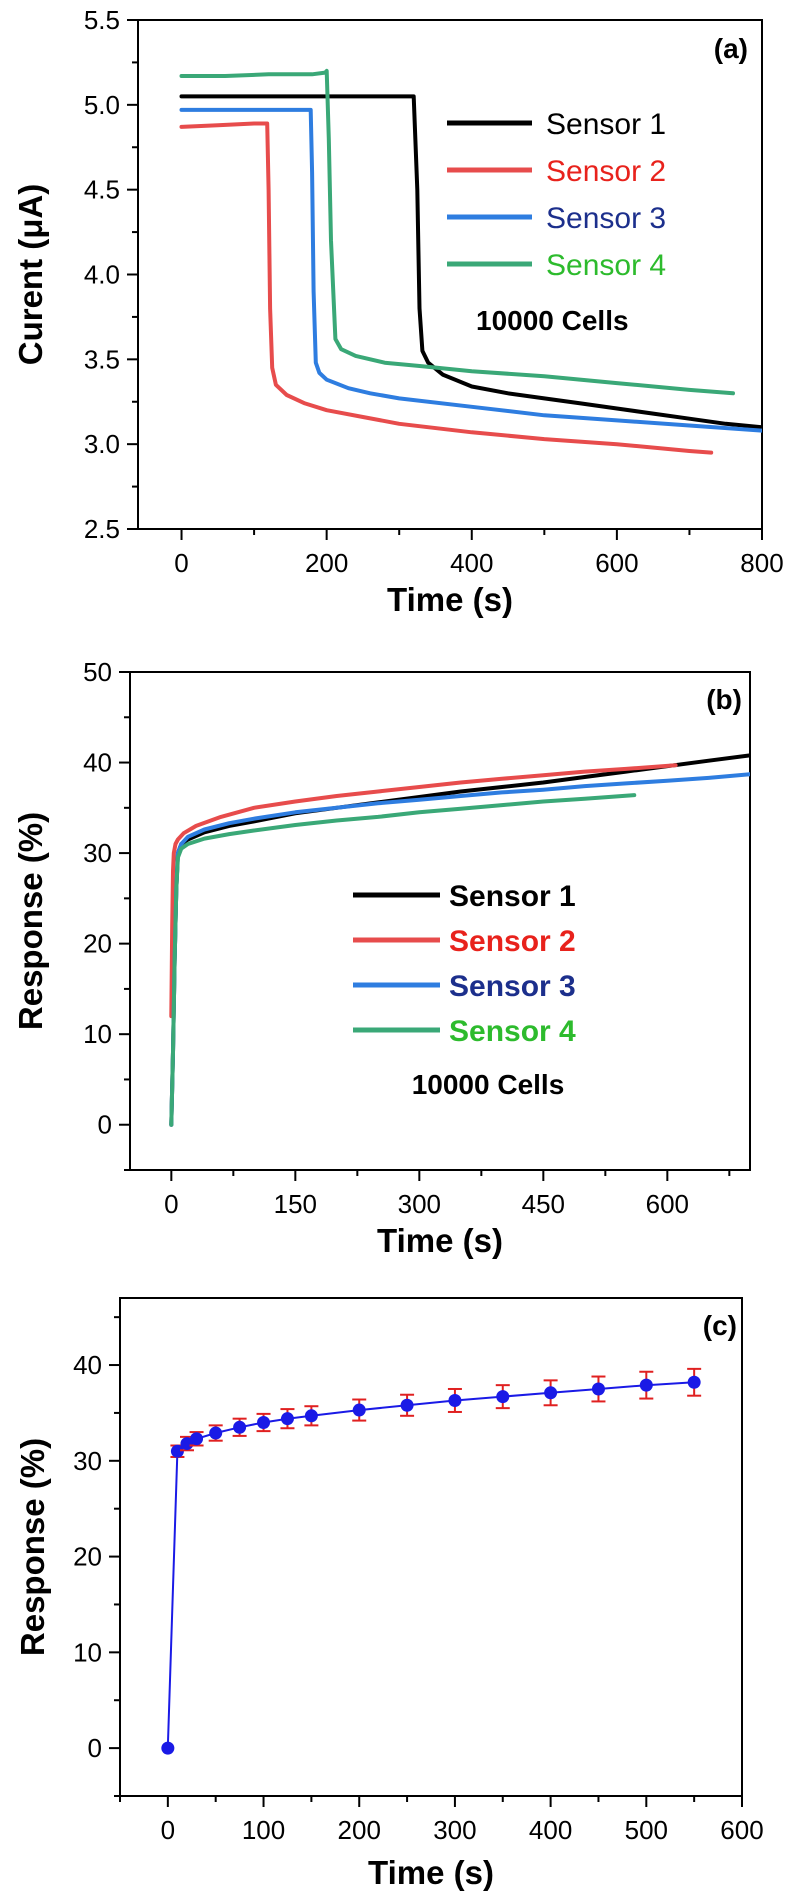 The width and height of the screenshot is (794, 1904). What do you see at coordinates (720, 1325) in the screenshot?
I see `panel-label: (c)` at bounding box center [720, 1325].